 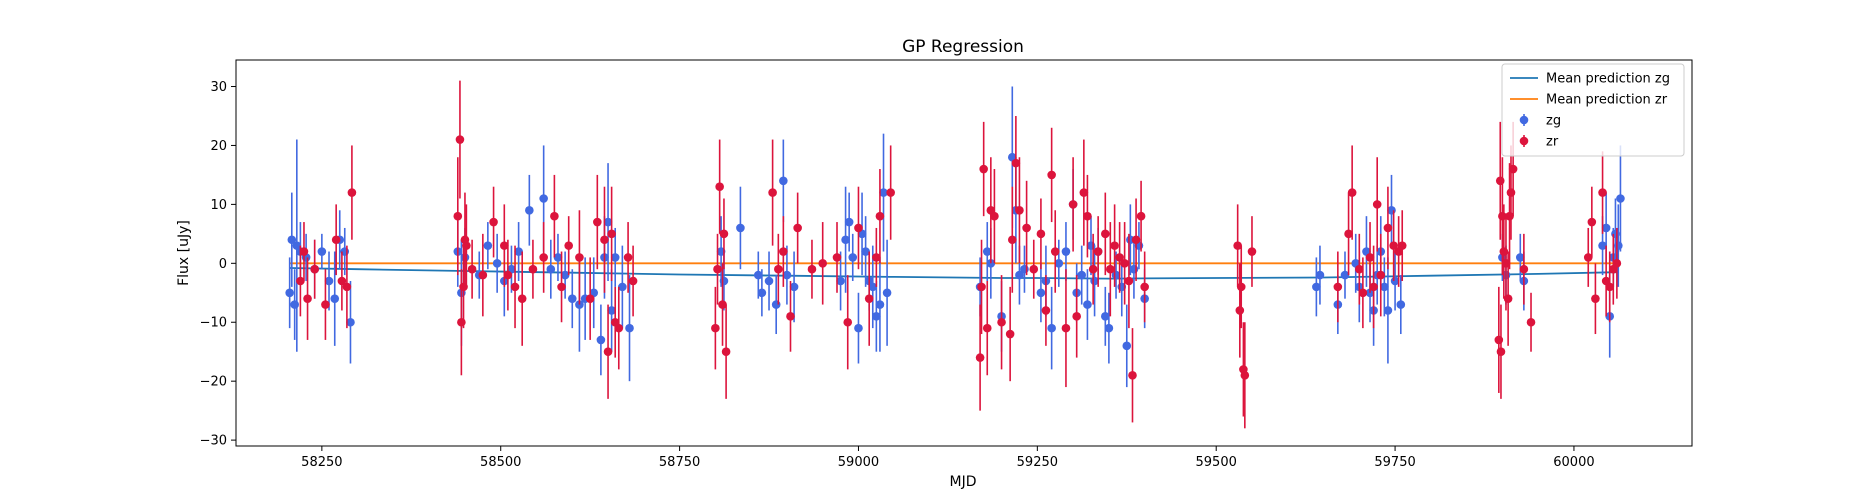 What do you see at coordinates (184, 253) in the screenshot?
I see `y-axis-label: Flux [uJy]` at bounding box center [184, 253].